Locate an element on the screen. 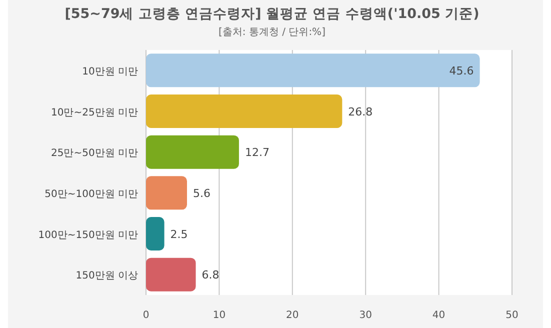 The height and width of the screenshot is (328, 551). data-label: 6.8 is located at coordinates (211, 275).